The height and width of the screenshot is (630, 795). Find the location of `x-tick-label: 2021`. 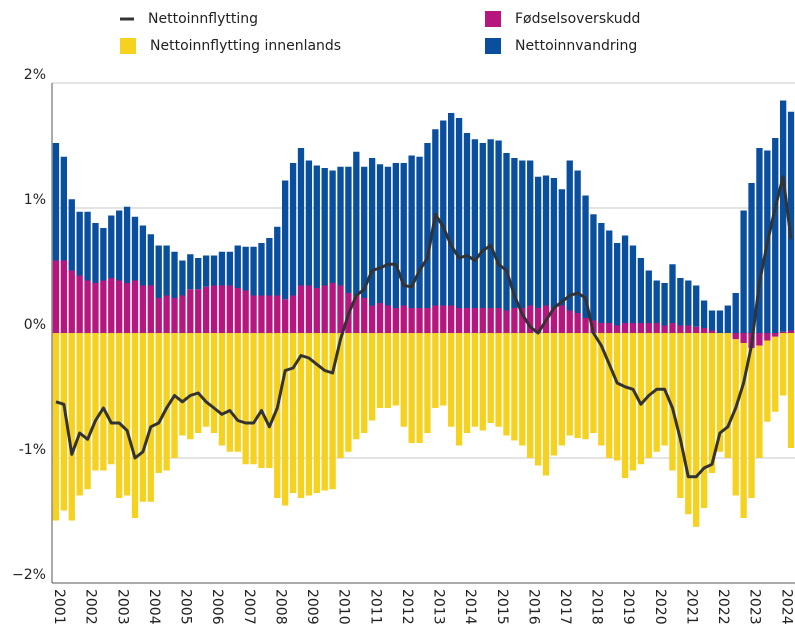

x-tick-label: 2021 is located at coordinates (691, 607).